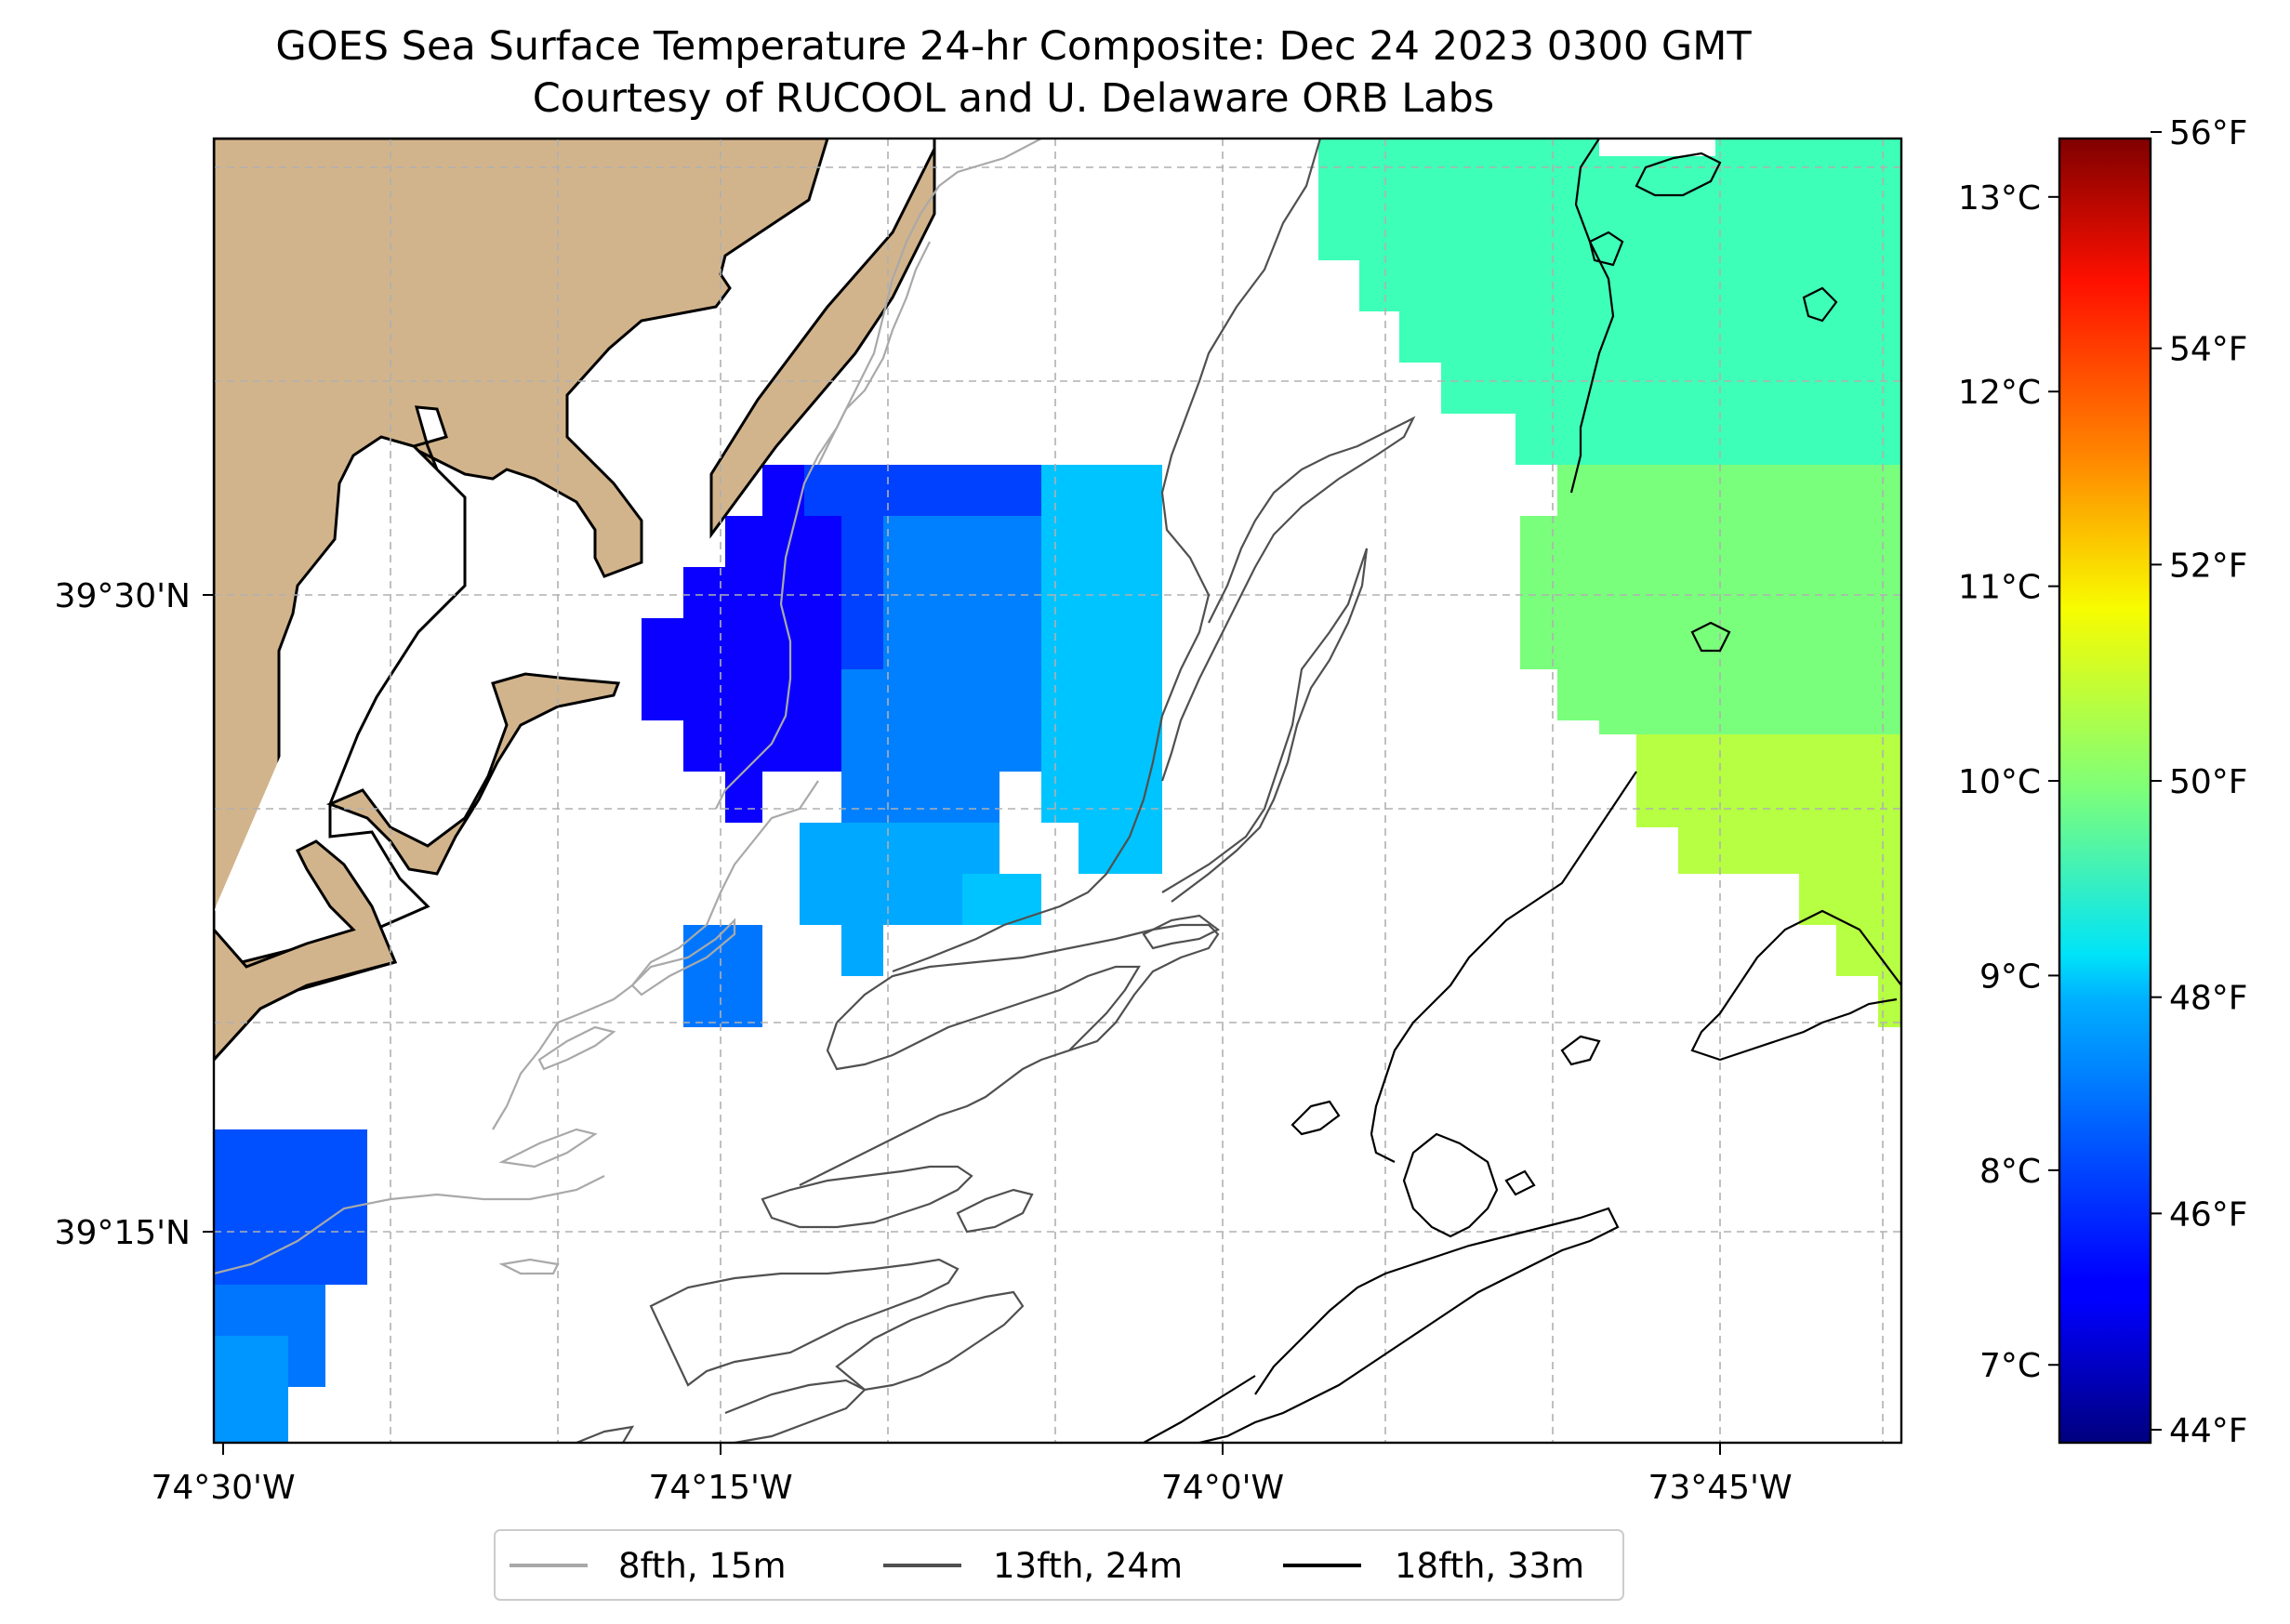  Describe the element at coordinates (123, 1233) in the screenshot. I see `lat-label: 39°15'N` at that location.